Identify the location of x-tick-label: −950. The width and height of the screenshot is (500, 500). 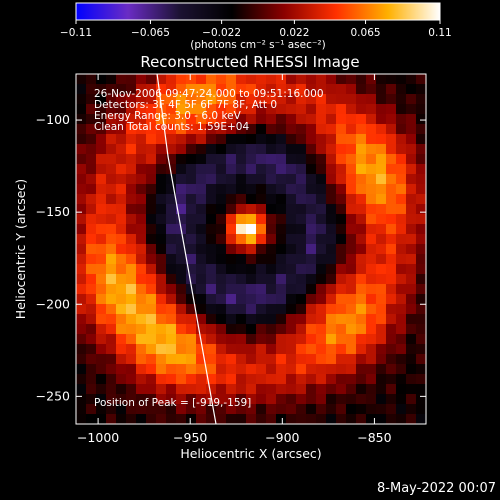
(190, 437).